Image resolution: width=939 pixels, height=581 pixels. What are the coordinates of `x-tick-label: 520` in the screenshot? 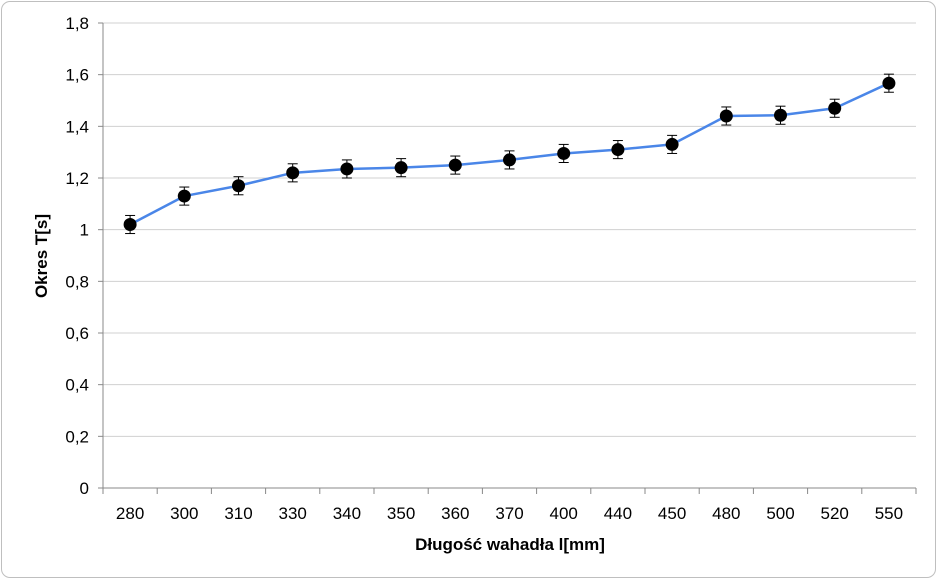 It's located at (835, 513).